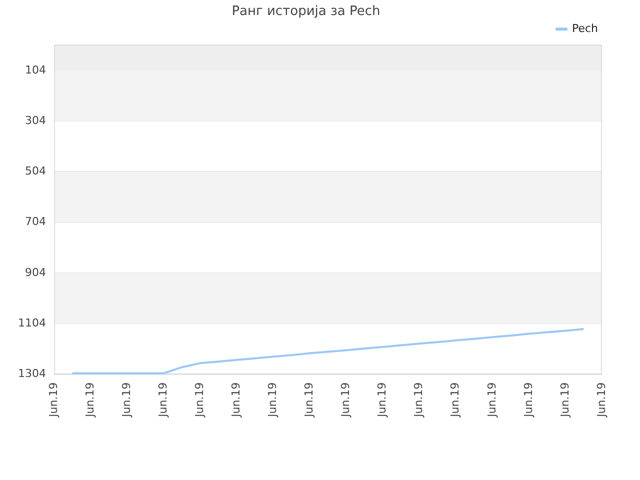 Image resolution: width=640 pixels, height=480 pixels. What do you see at coordinates (35, 171) in the screenshot?
I see `y-tick-label: 504` at bounding box center [35, 171].